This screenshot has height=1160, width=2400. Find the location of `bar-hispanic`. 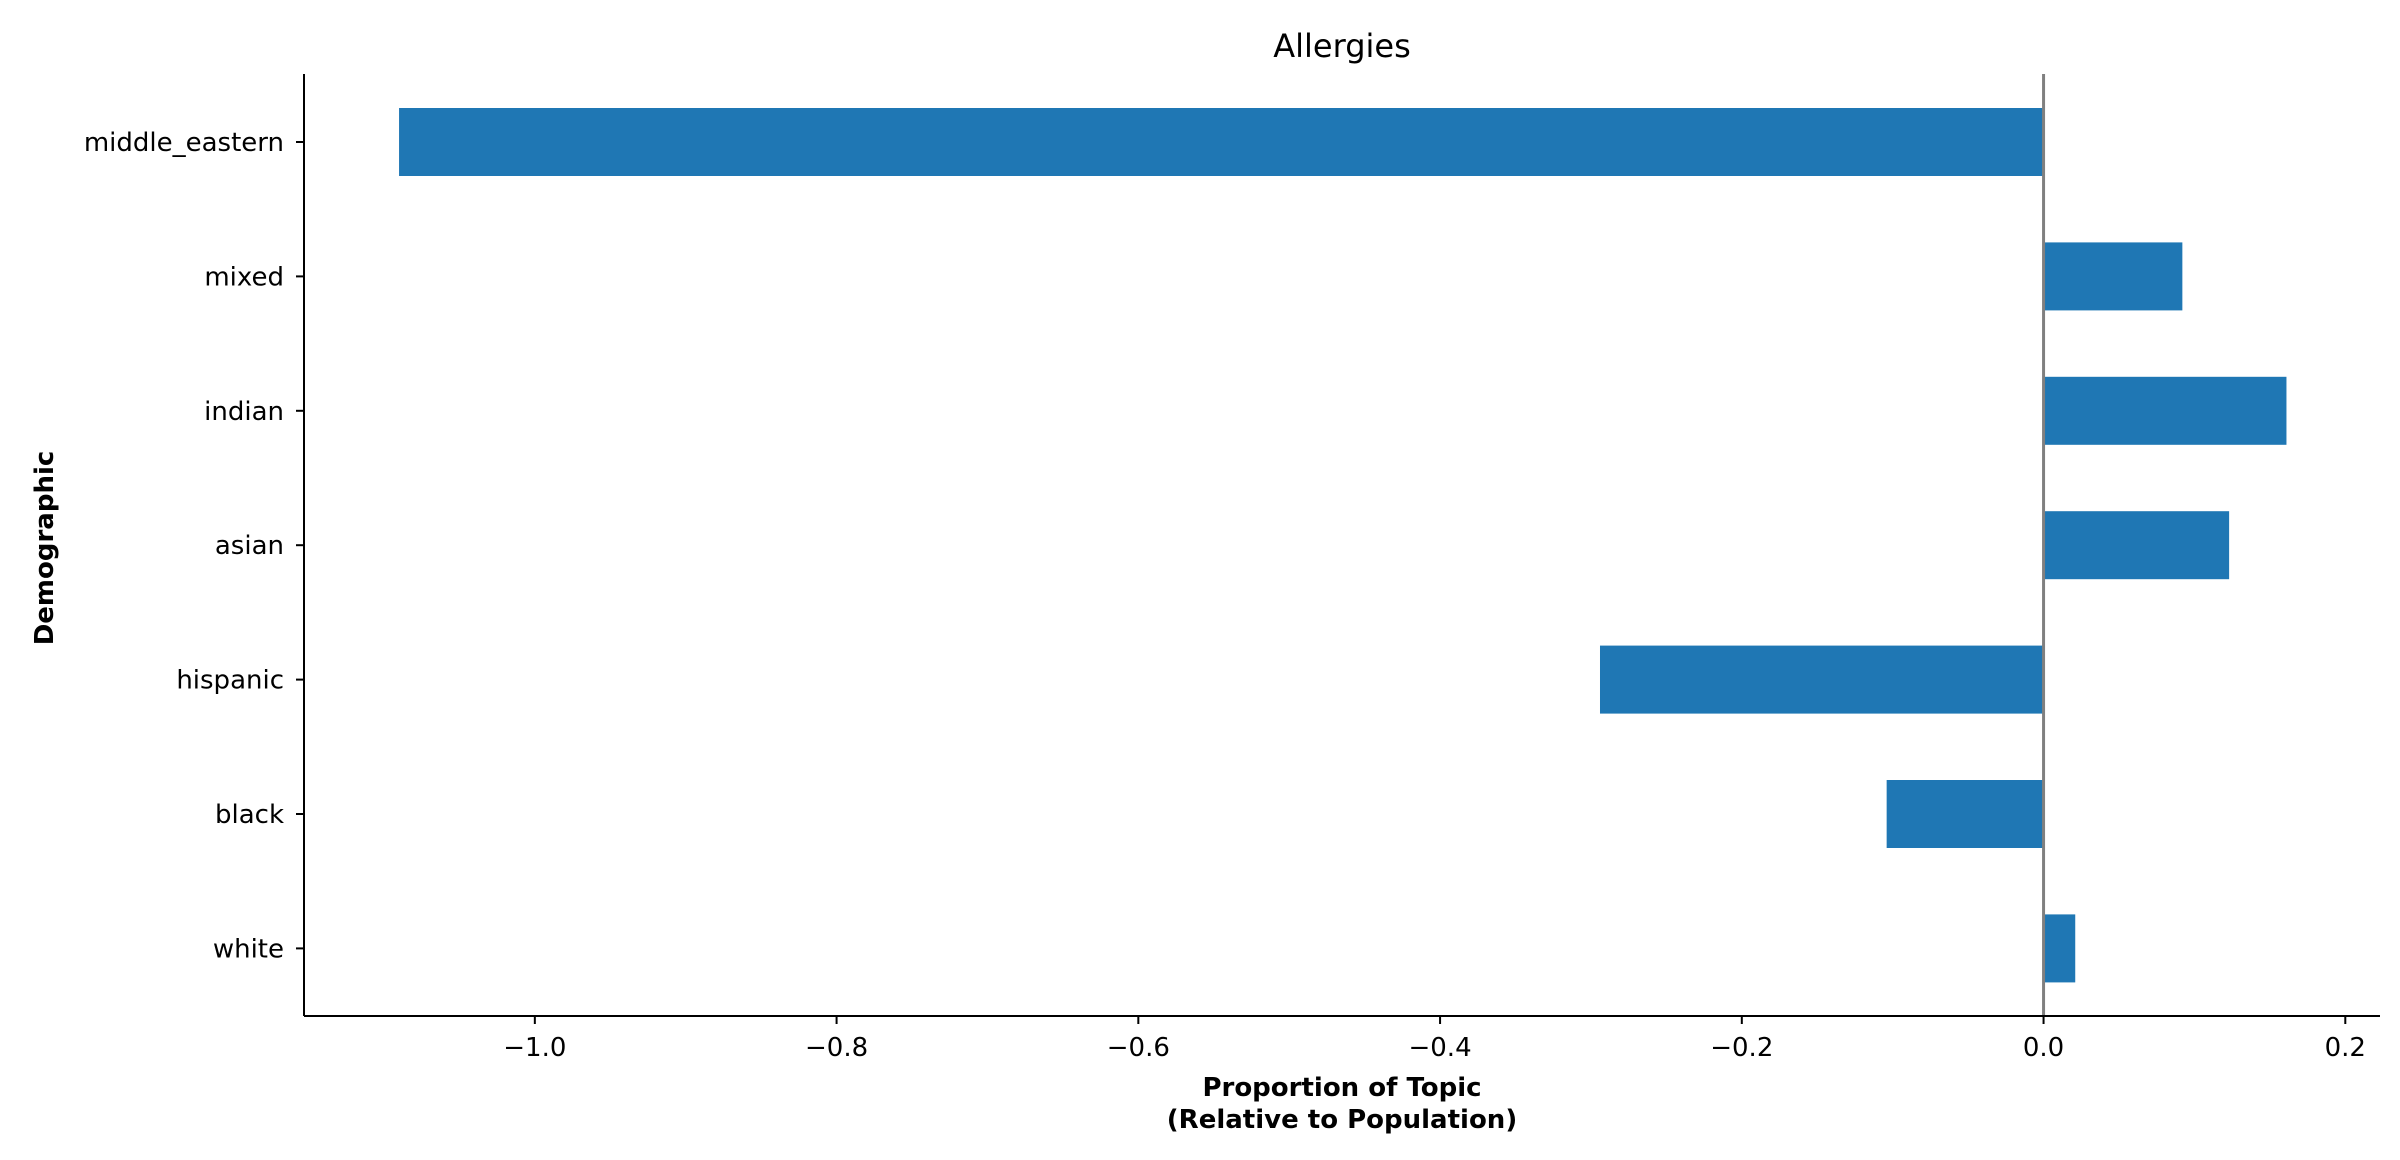

bar-hispanic is located at coordinates (1821, 679).